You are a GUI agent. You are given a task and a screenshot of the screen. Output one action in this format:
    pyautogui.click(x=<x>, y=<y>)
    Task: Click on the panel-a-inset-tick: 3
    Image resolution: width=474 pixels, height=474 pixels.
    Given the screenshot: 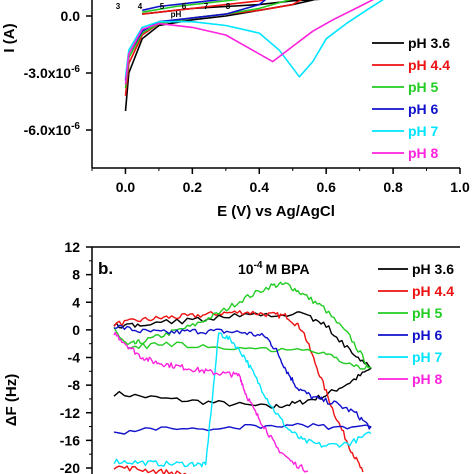 What is the action you would take?
    pyautogui.click(x=118, y=6)
    